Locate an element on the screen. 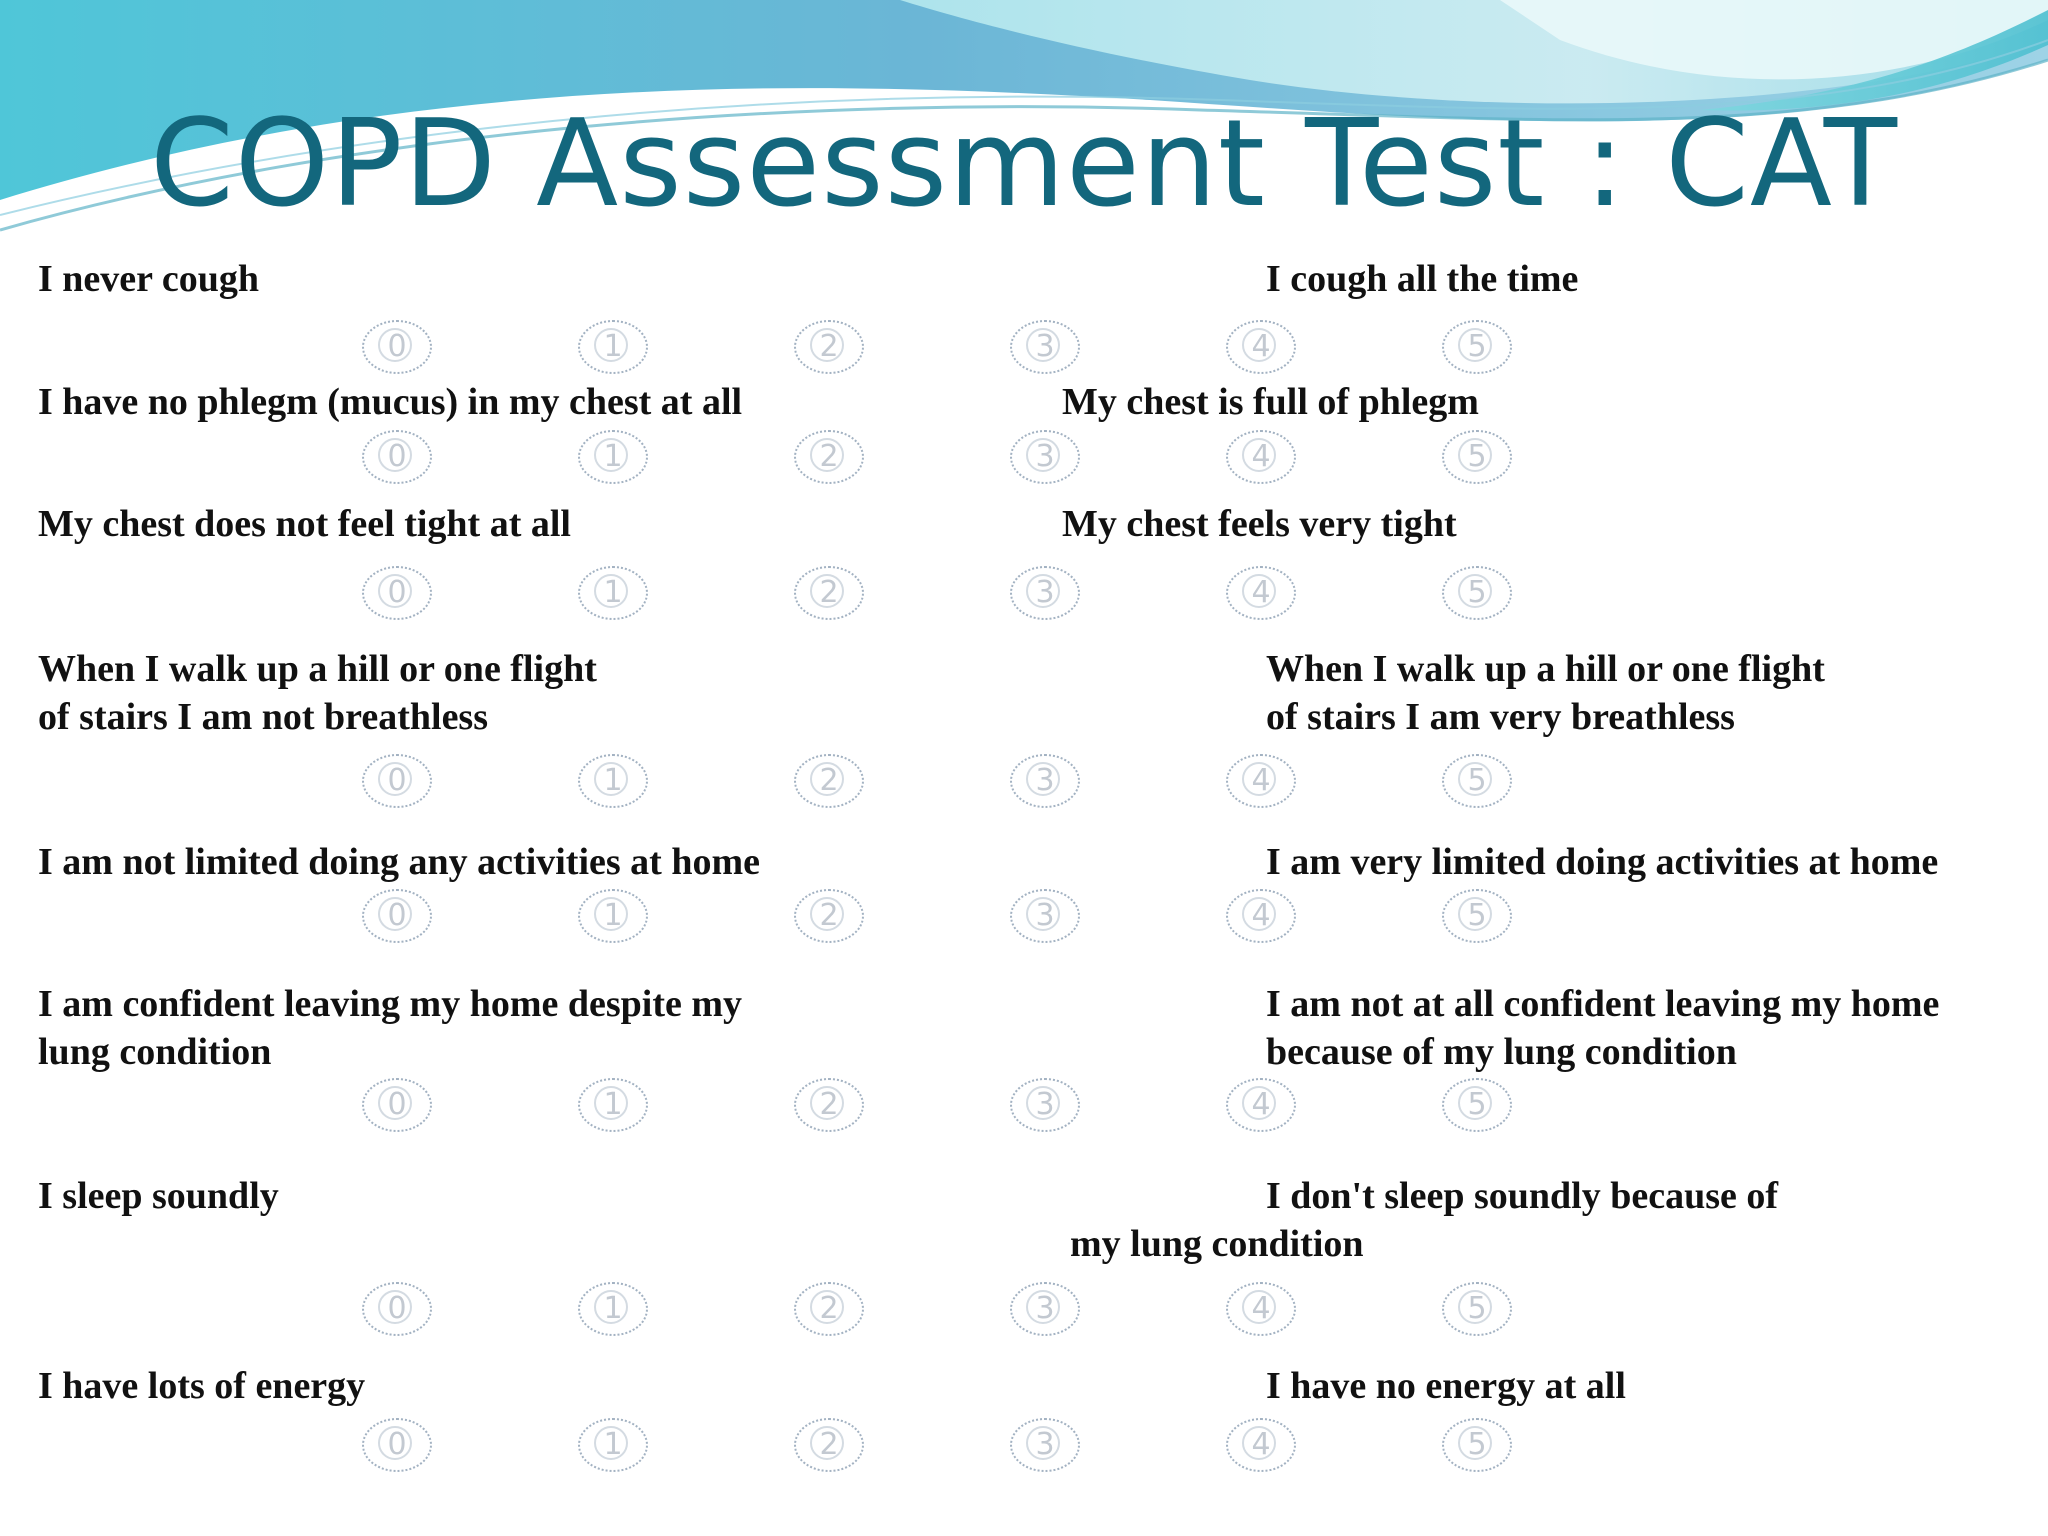 This screenshot has width=2048, height=1536. item-6-score-scale: 0 1 2 3 4 5 is located at coordinates (1024, 1108).